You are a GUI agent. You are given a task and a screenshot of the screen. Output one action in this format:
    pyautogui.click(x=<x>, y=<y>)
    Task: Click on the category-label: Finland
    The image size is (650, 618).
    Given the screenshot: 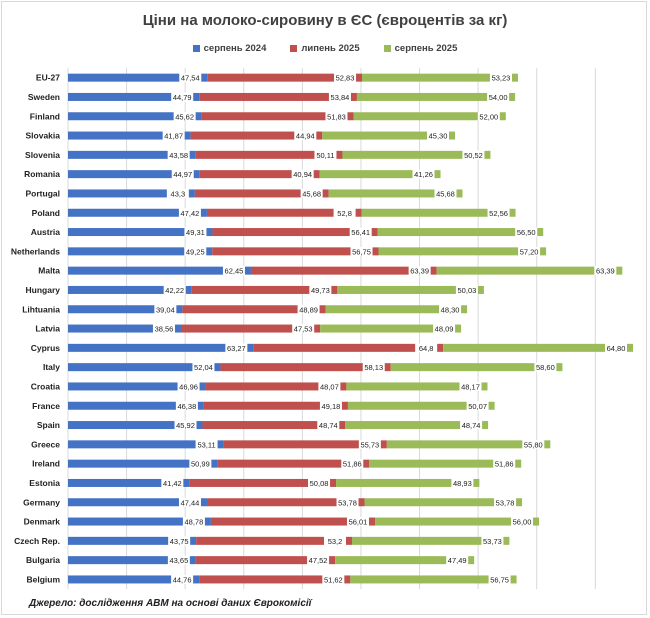 What is the action you would take?
    pyautogui.click(x=45, y=116)
    